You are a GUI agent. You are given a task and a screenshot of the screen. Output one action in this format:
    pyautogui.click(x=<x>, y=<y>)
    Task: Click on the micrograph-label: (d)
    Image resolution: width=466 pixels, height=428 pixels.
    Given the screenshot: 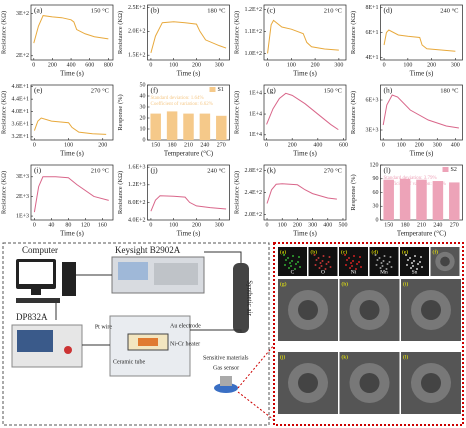 What is the action you would take?
    pyautogui.click(x=375, y=251)
    